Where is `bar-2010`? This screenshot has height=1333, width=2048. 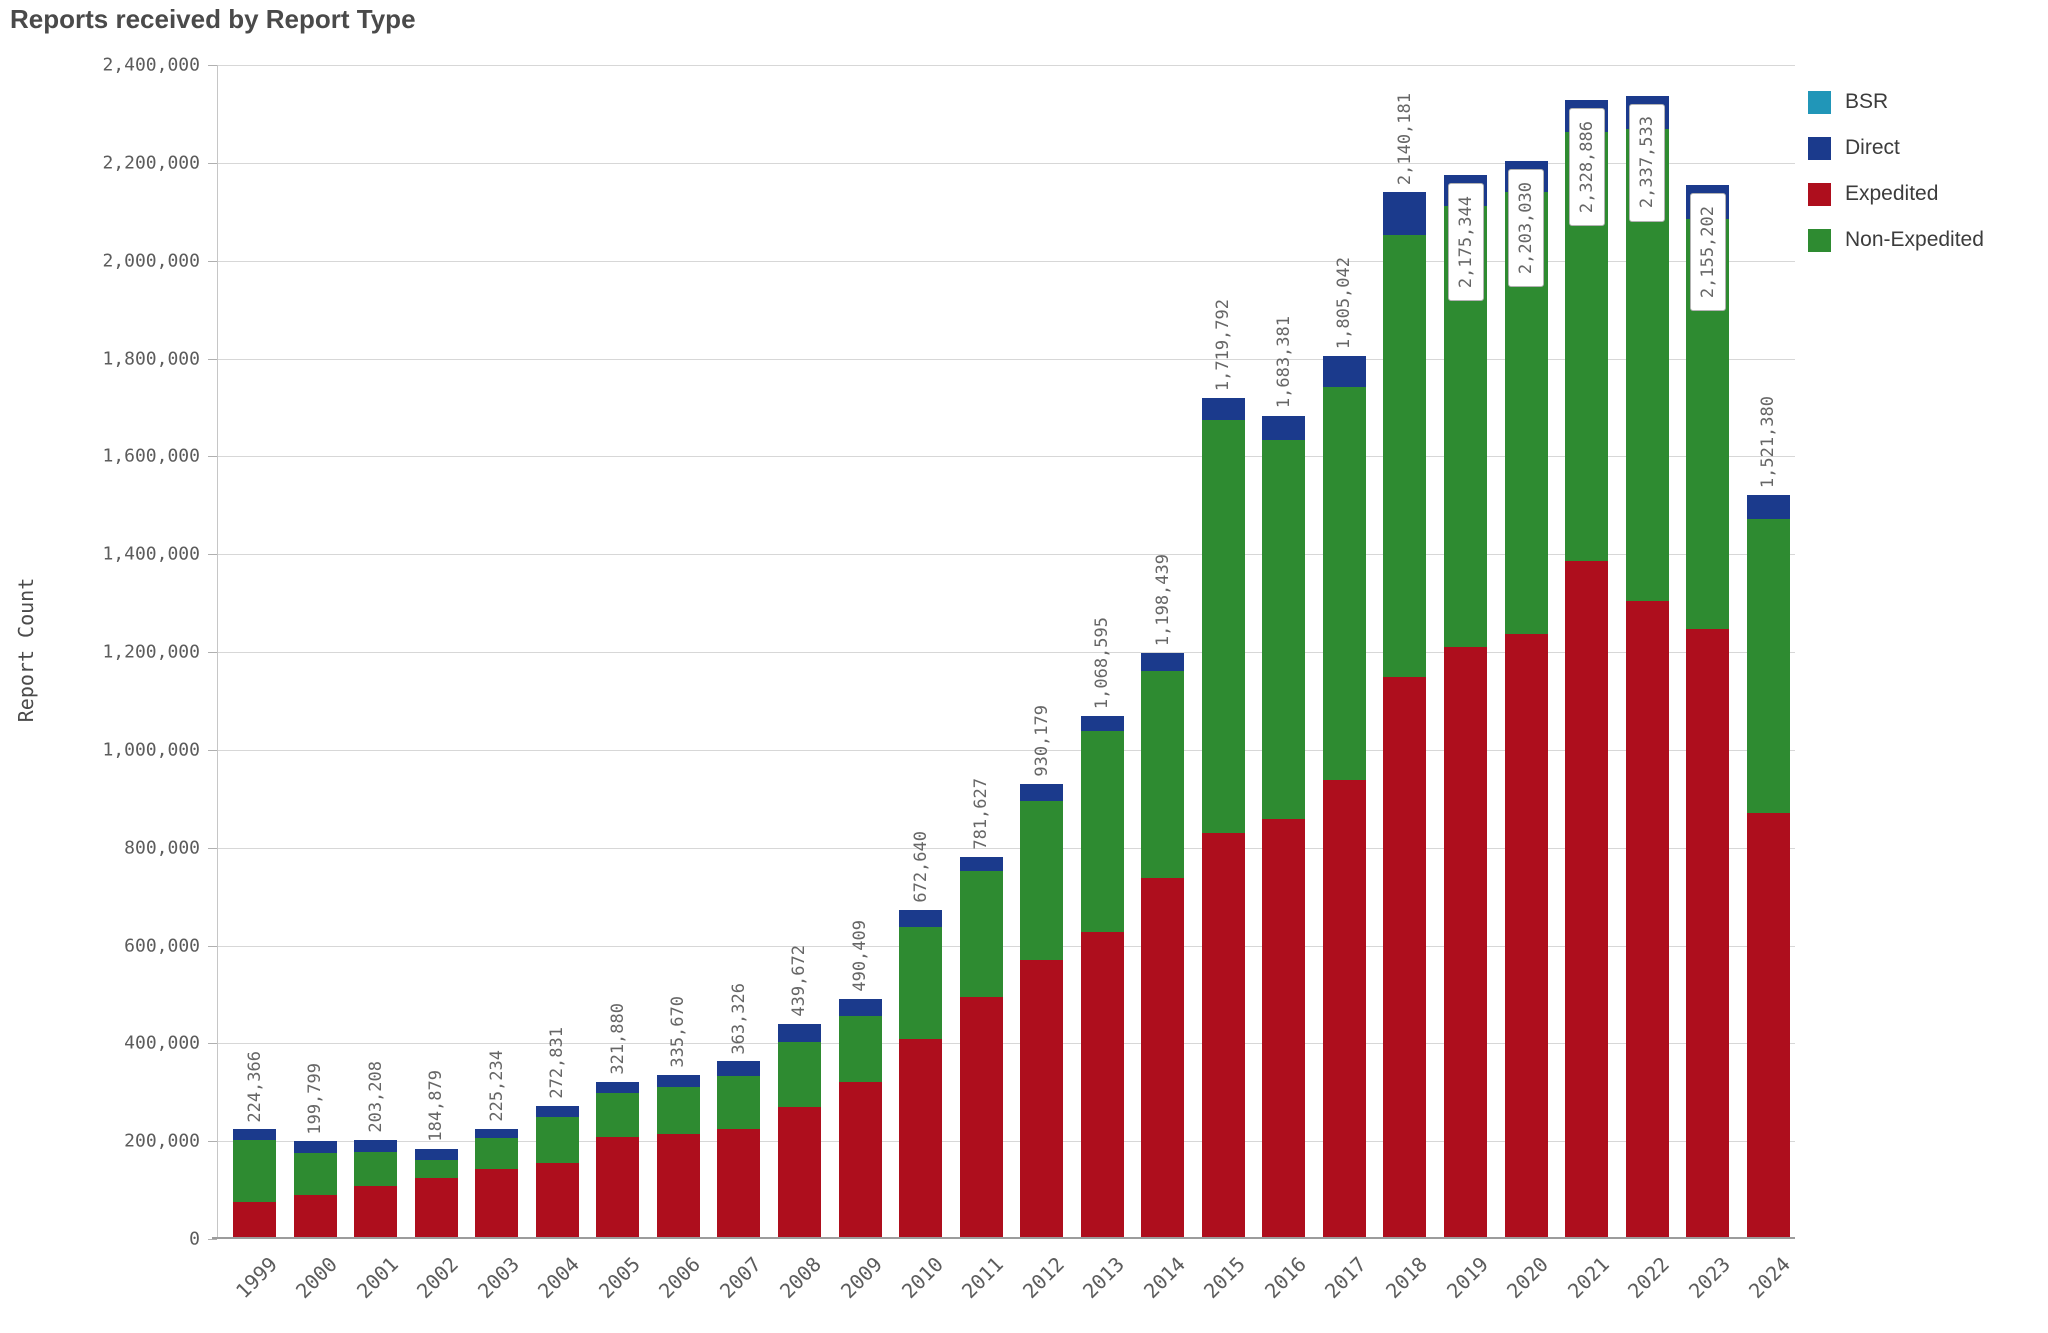
bar-2010 is located at coordinates (921, 1074).